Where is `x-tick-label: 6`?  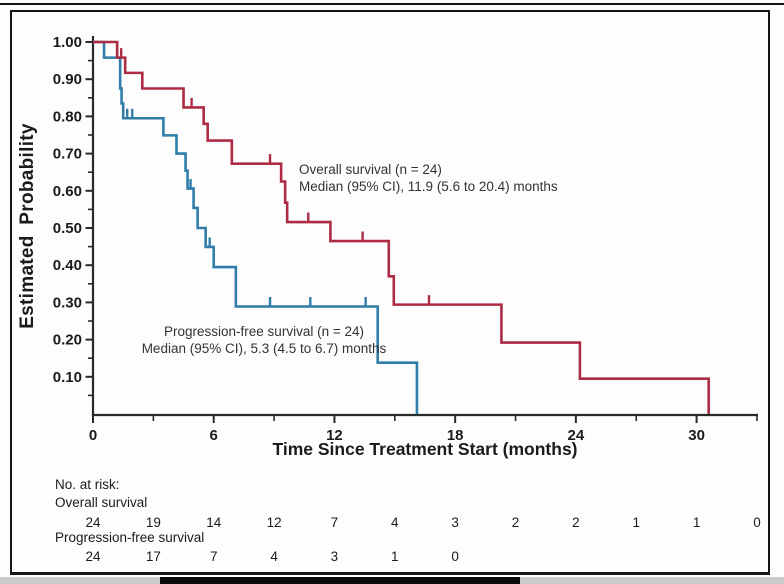 x-tick-label: 6 is located at coordinates (214, 435).